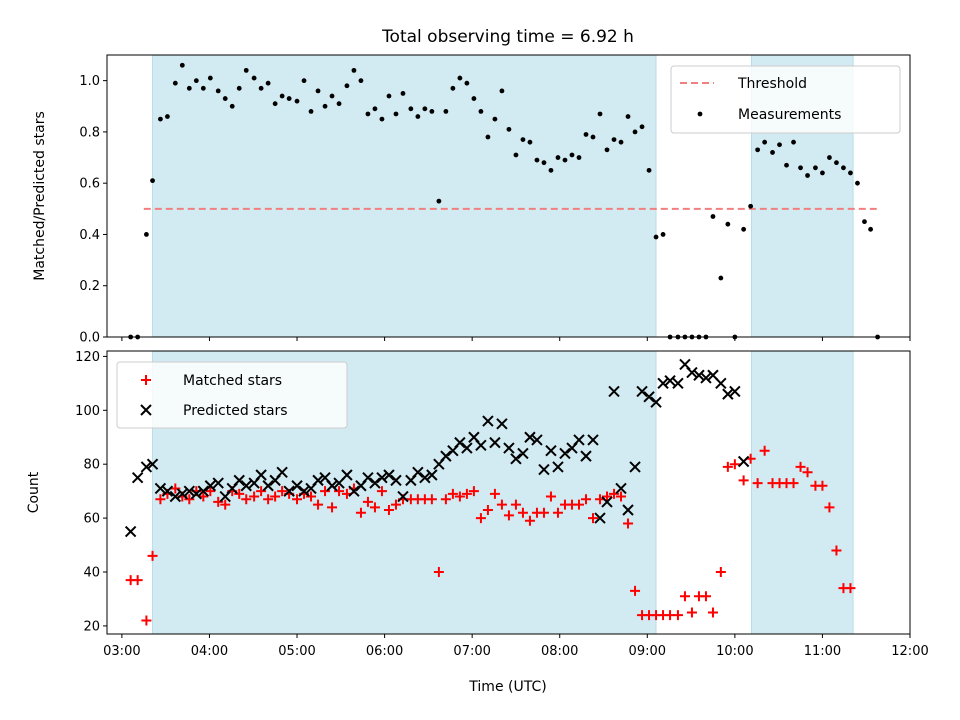 The image size is (960, 720). What do you see at coordinates (507, 37) in the screenshot?
I see `chart-title: Total observing time = 6.92 h` at bounding box center [507, 37].